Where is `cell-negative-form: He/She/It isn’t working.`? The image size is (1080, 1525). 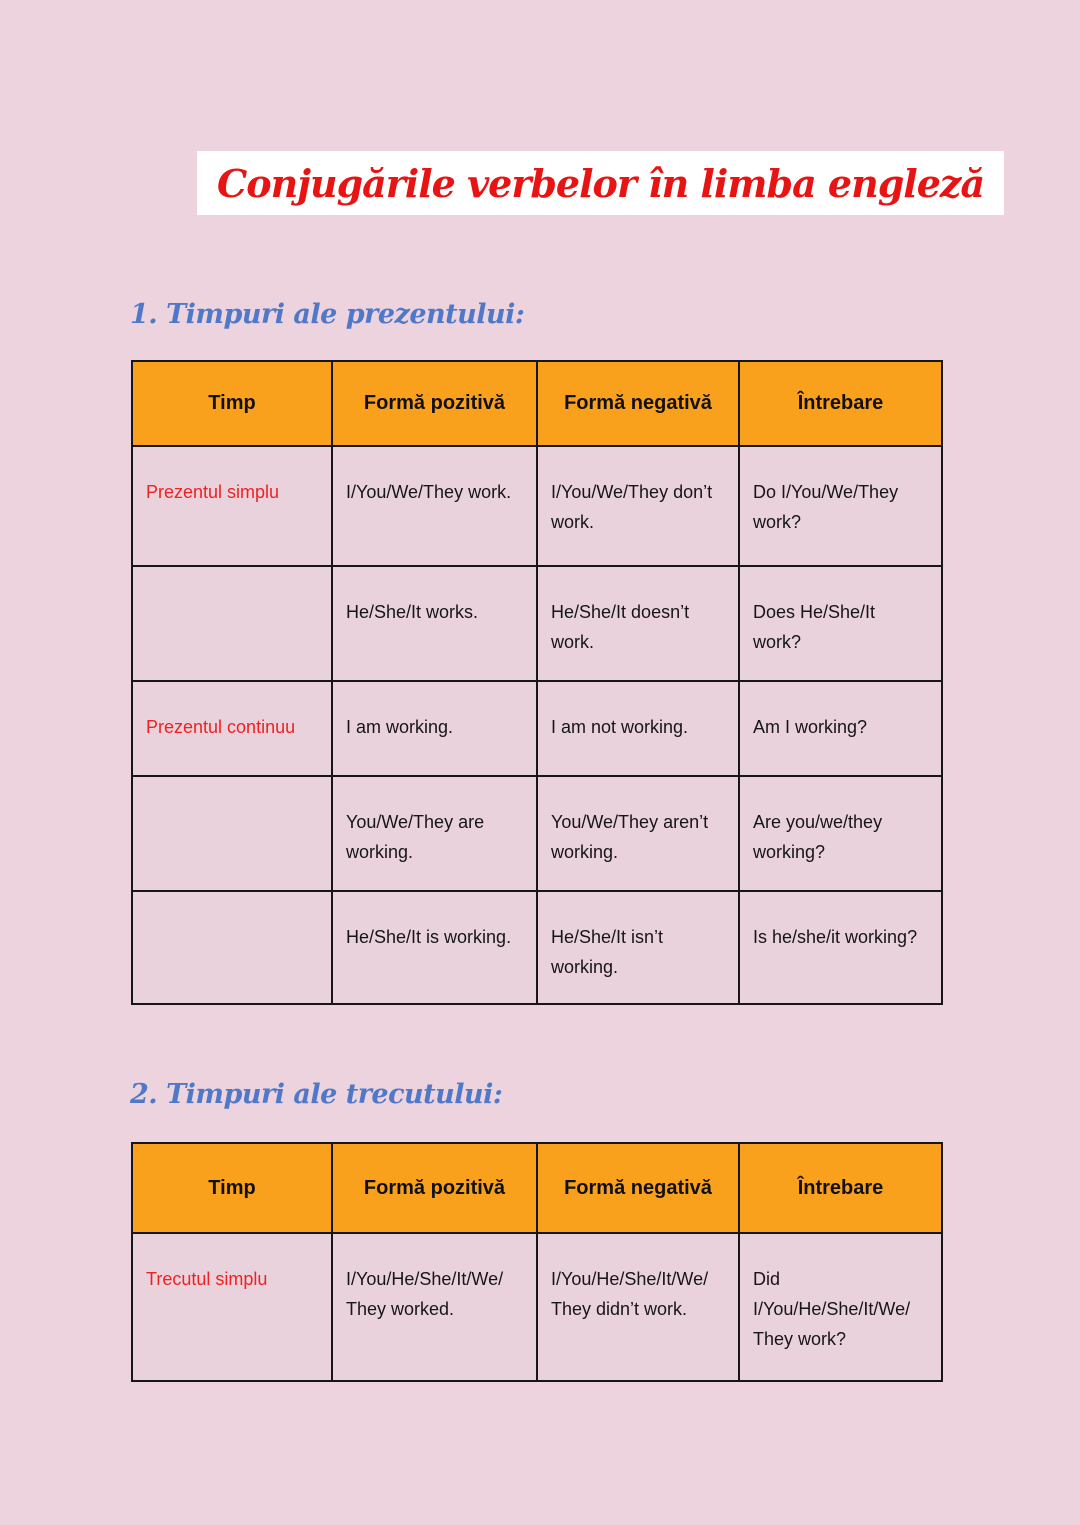
cell-negative-form: He/She/It isn’t working. is located at coordinates (638, 947).